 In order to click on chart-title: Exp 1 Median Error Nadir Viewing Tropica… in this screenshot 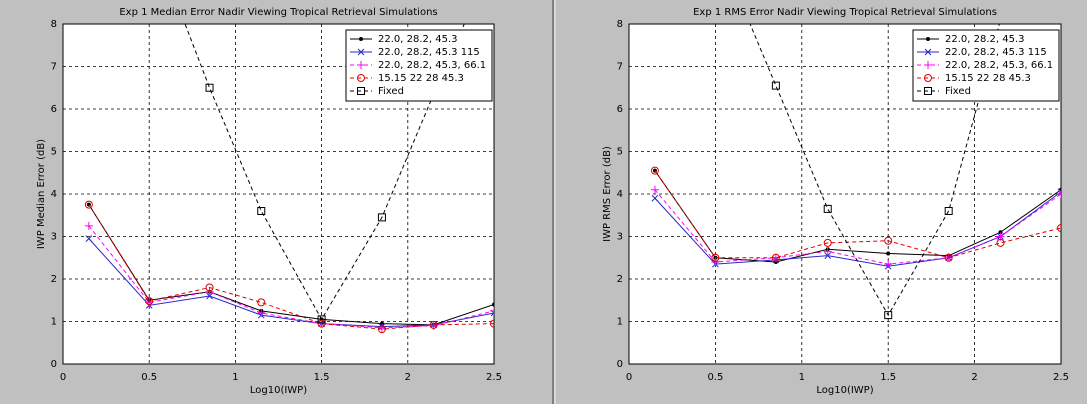, I will do `click(278, 12)`.